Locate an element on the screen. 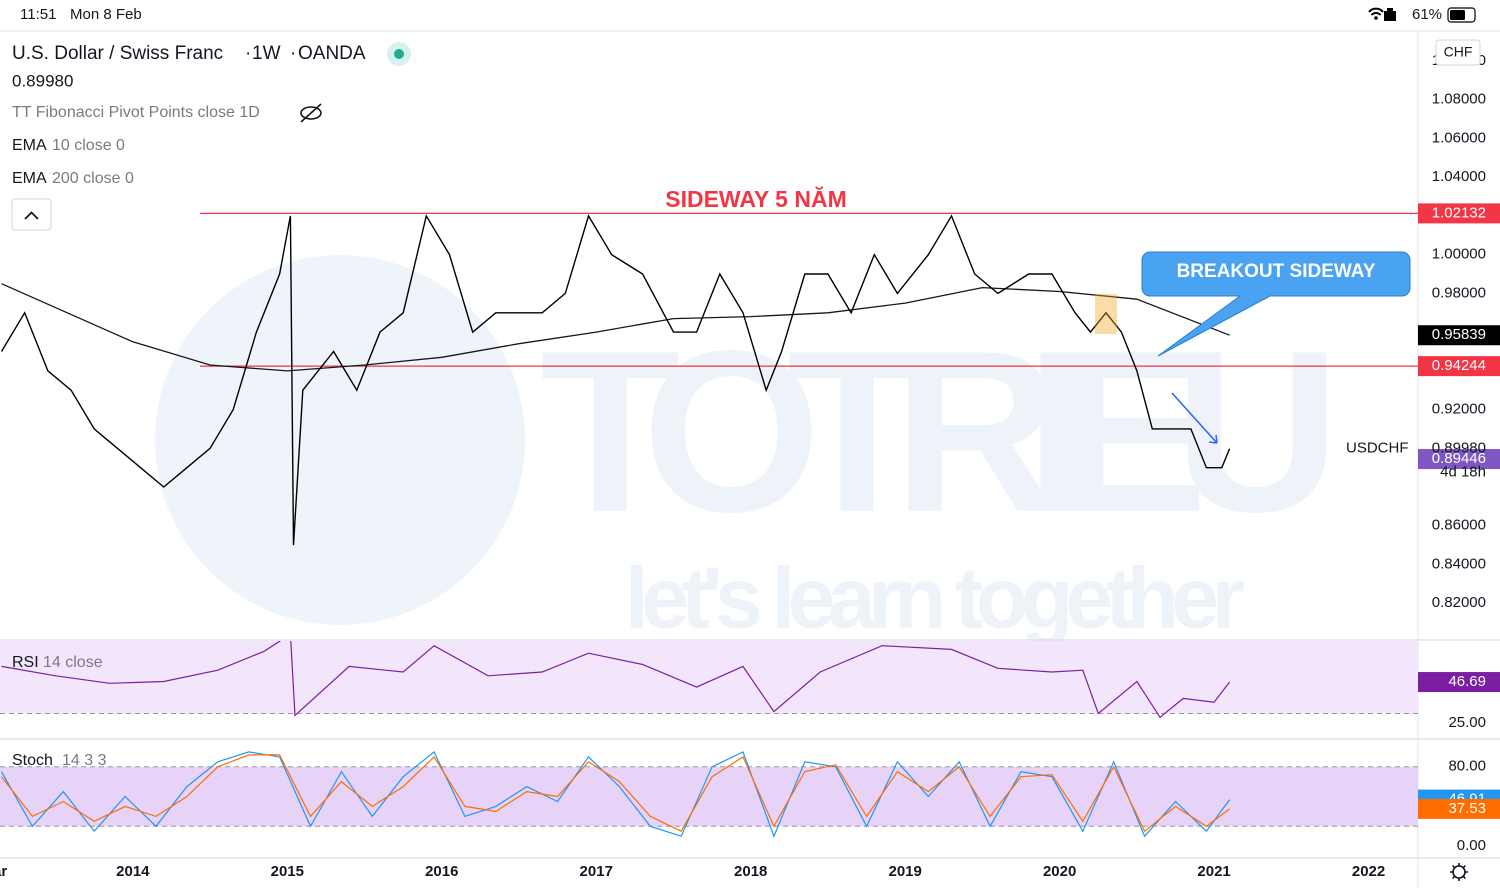 The width and height of the screenshot is (1500, 888). y-tick-label: 0.92000 is located at coordinates (1459, 409).